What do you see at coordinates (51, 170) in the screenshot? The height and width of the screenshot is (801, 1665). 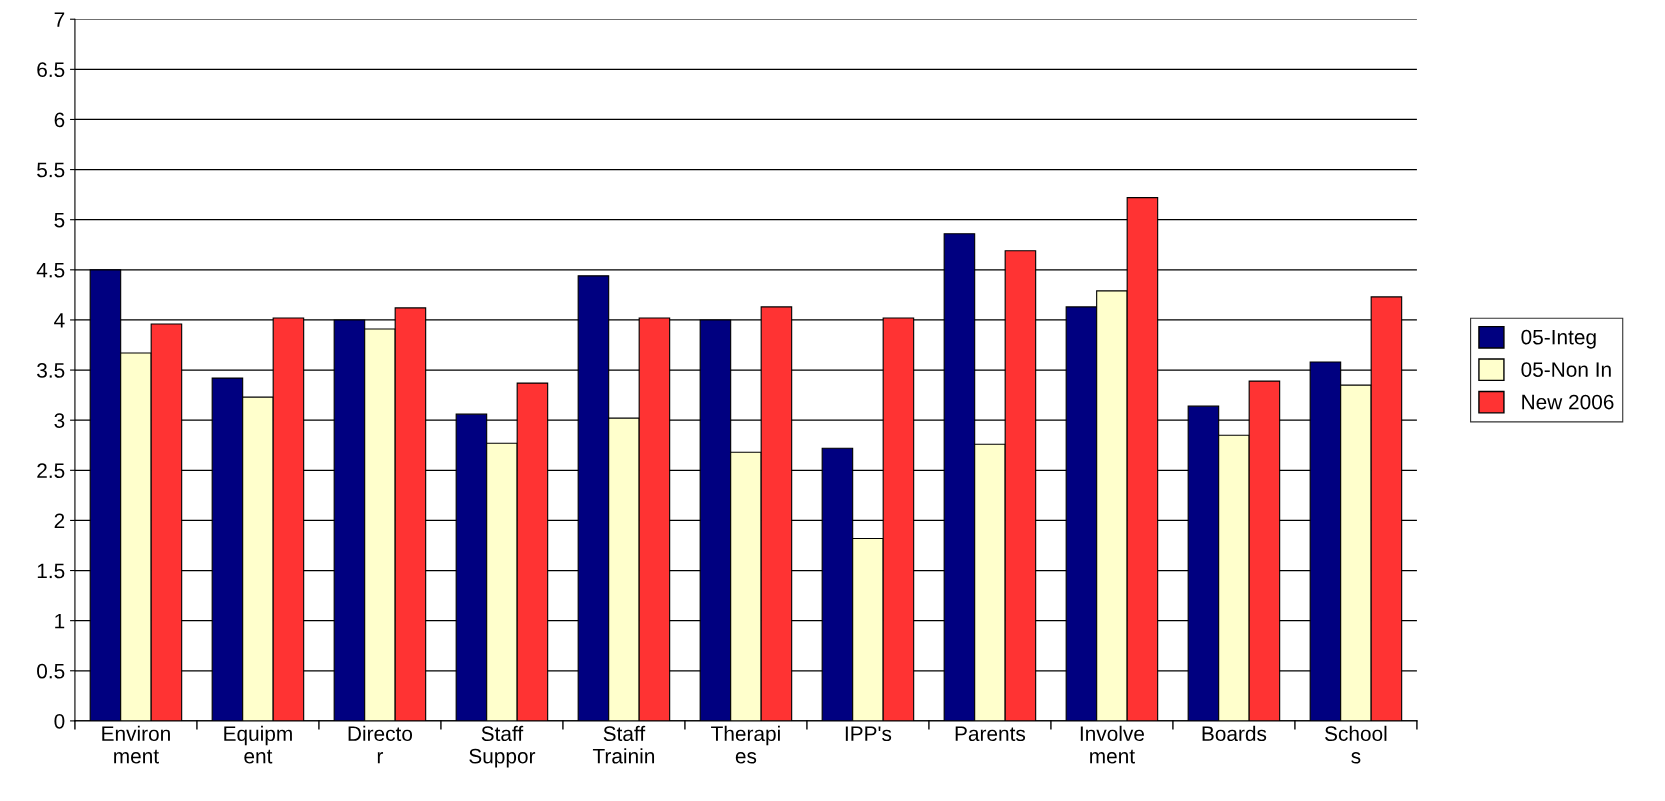 I see `y-tick-label: 5.5` at bounding box center [51, 170].